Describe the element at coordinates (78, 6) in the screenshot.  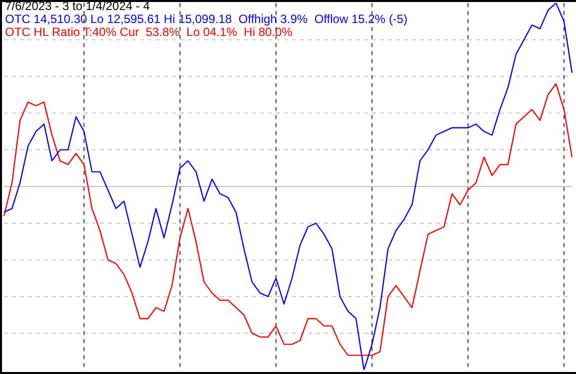
I see `chart-title: 7/6/2023 - 3 to 1/4/2024 - 4` at that location.